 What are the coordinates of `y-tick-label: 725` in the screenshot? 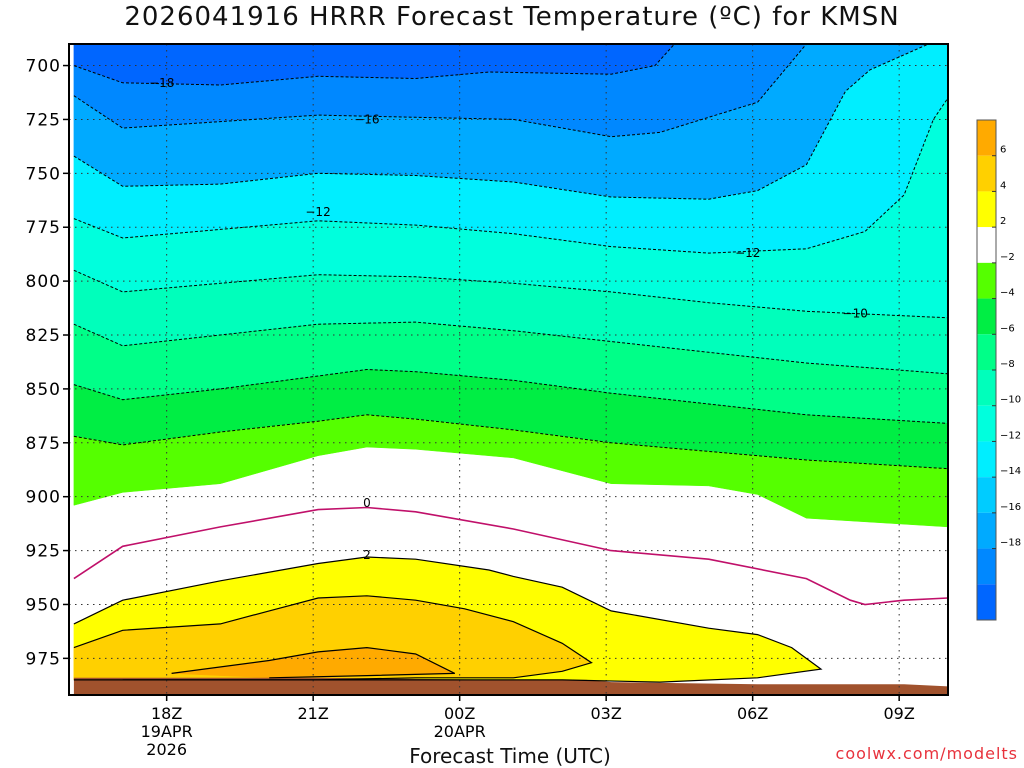 It's located at (43, 120).